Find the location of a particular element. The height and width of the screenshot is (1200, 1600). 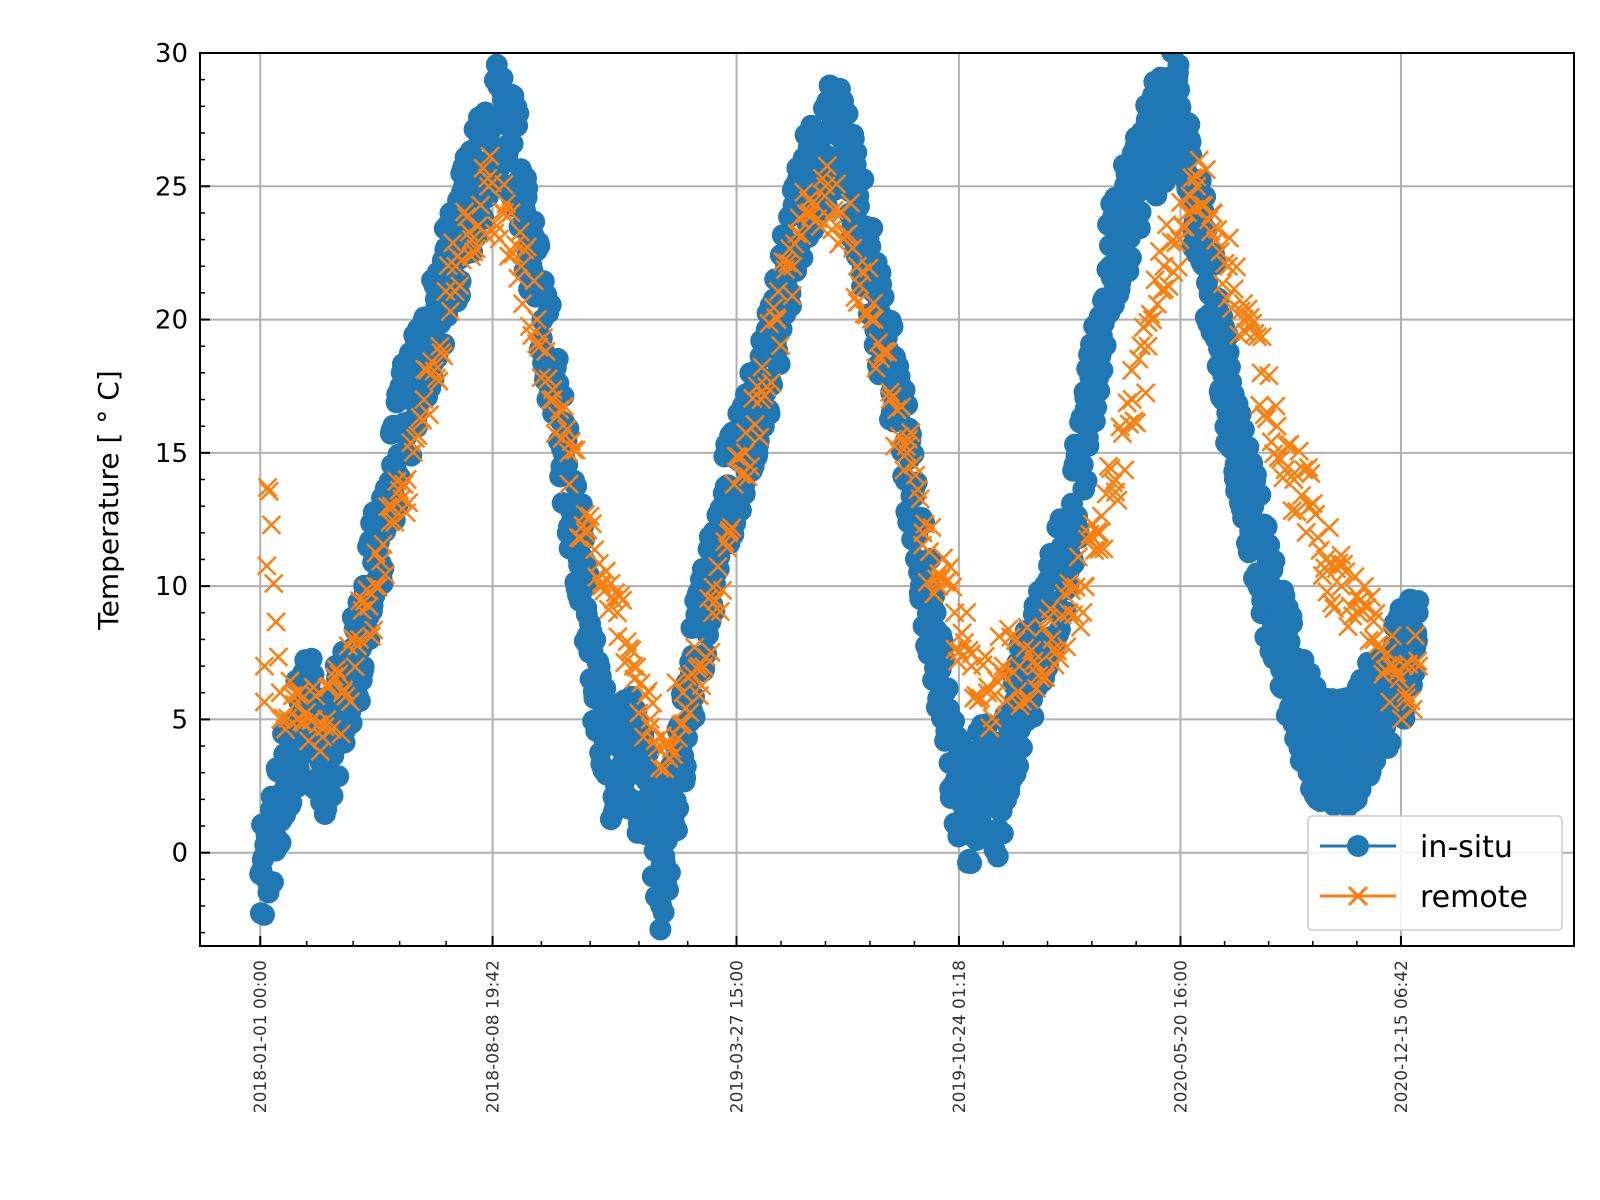

x-tick-label: 2018-08-08 19:42 is located at coordinates (494, 1036).